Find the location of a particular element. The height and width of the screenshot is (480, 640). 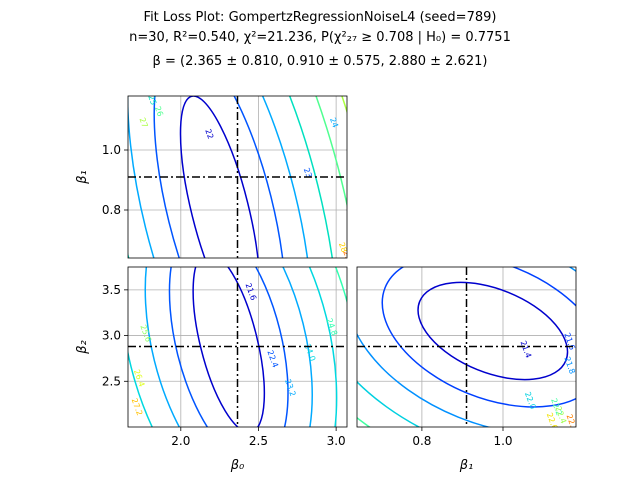

contour-label: 27.2 is located at coordinates (137, 407).